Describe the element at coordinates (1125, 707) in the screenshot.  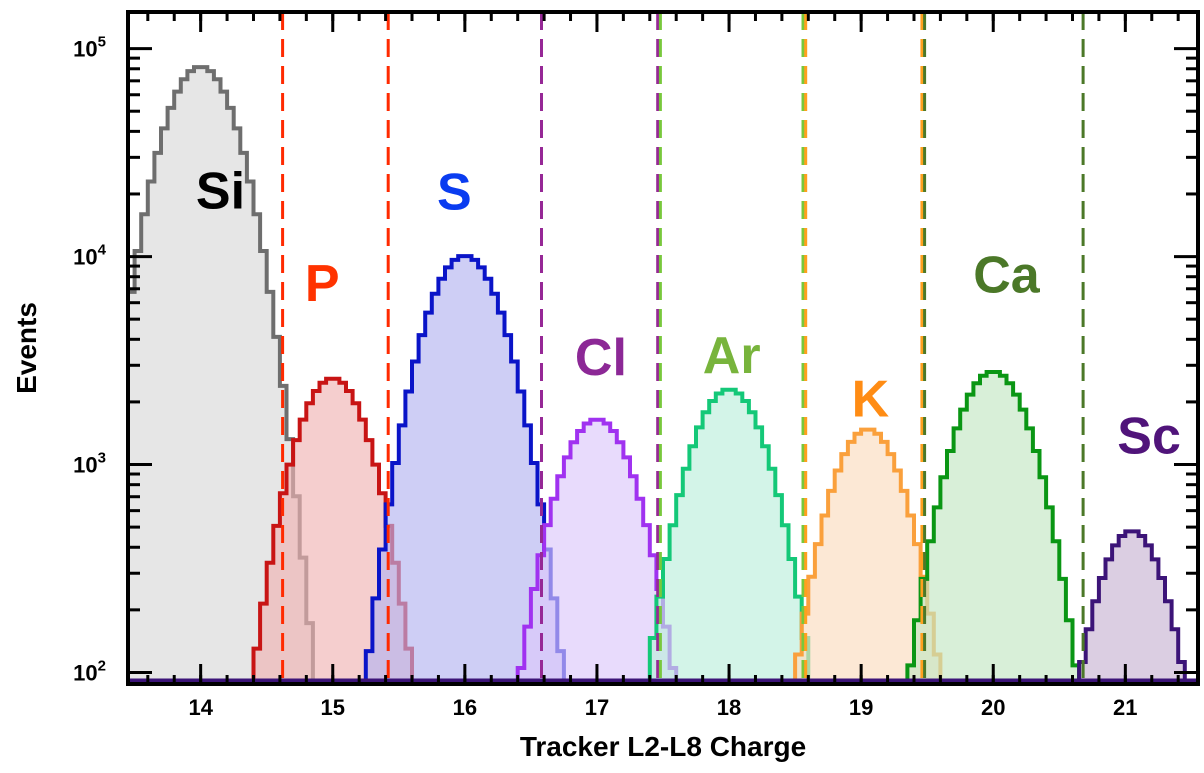
I see `x-tick-label: 21` at that location.